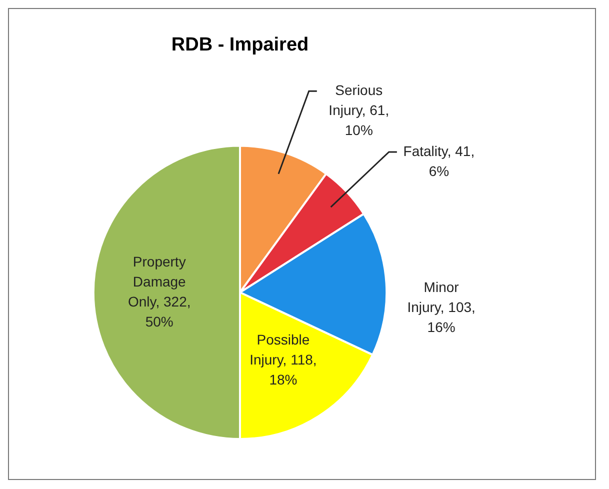  Describe the element at coordinates (439, 160) in the screenshot. I see `slice-label: Fatality, 41, 6%` at that location.